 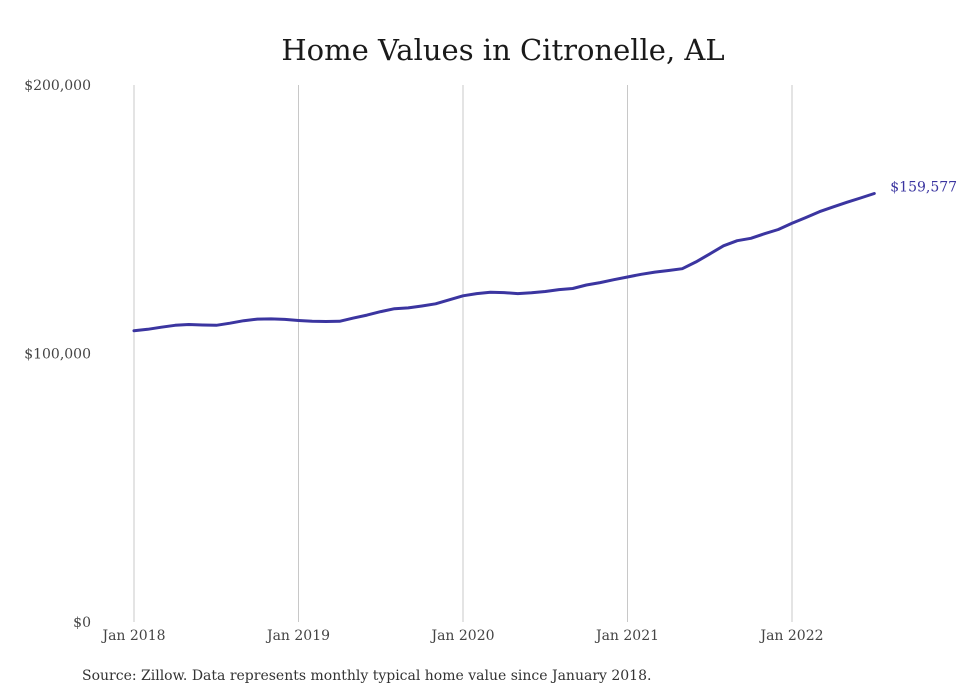 What do you see at coordinates (626, 636) in the screenshot?
I see `x-tick-label: Jan 2021` at bounding box center [626, 636].